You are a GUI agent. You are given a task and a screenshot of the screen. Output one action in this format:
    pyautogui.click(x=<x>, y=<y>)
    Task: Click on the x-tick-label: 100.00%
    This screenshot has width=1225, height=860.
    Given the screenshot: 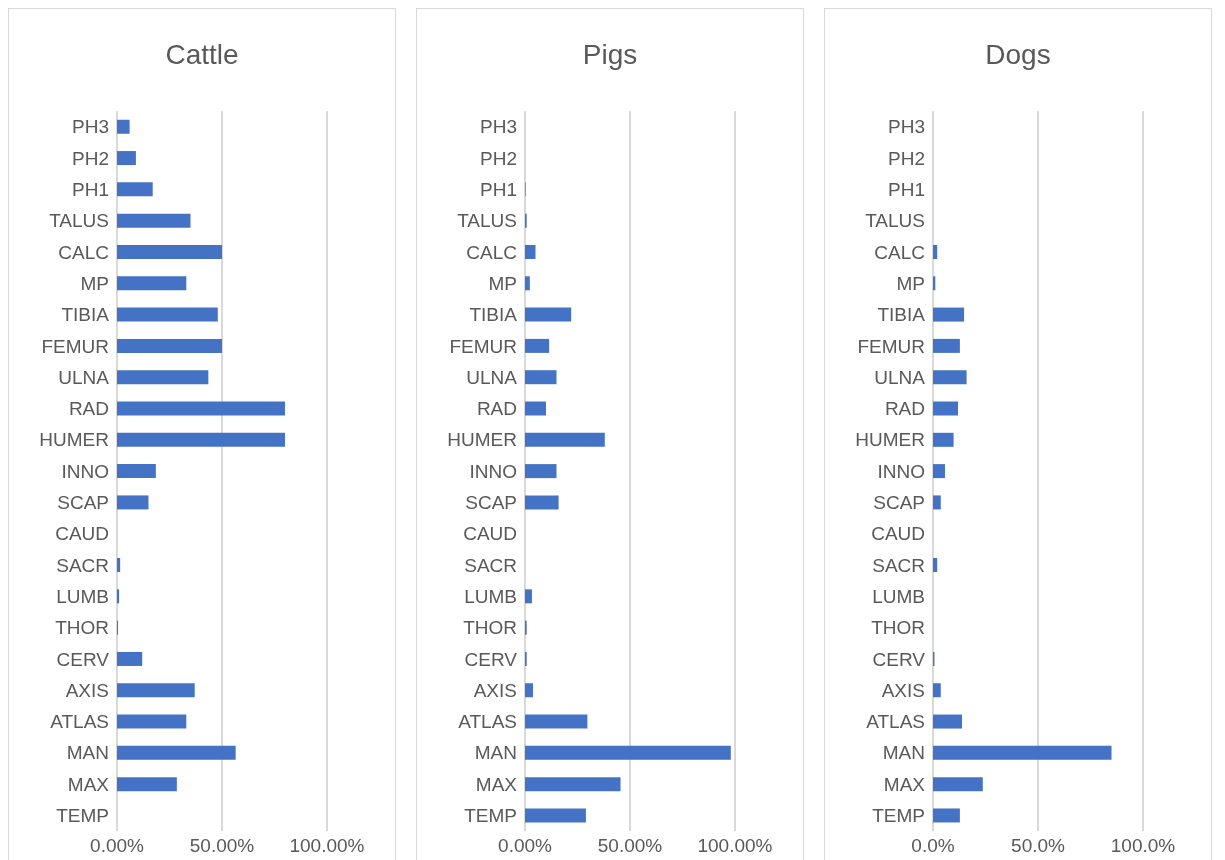 What is the action you would take?
    pyautogui.click(x=735, y=846)
    